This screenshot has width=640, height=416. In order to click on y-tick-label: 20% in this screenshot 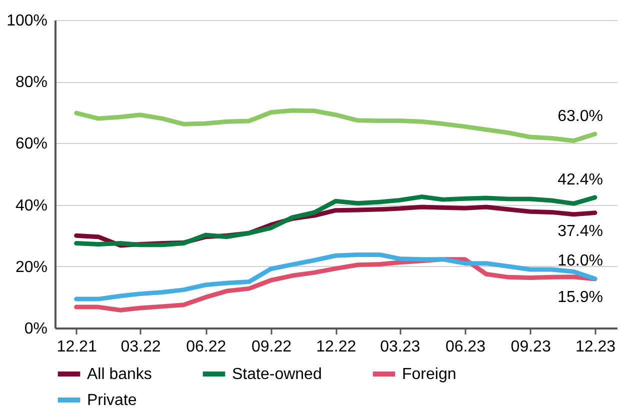, I will do `click(31, 267)`.